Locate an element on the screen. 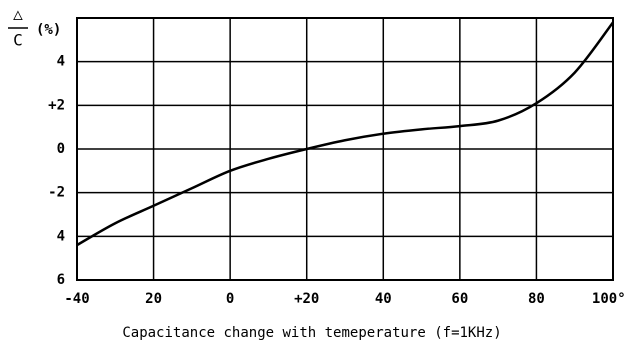  y-tick-label: 0 is located at coordinates (61, 149).